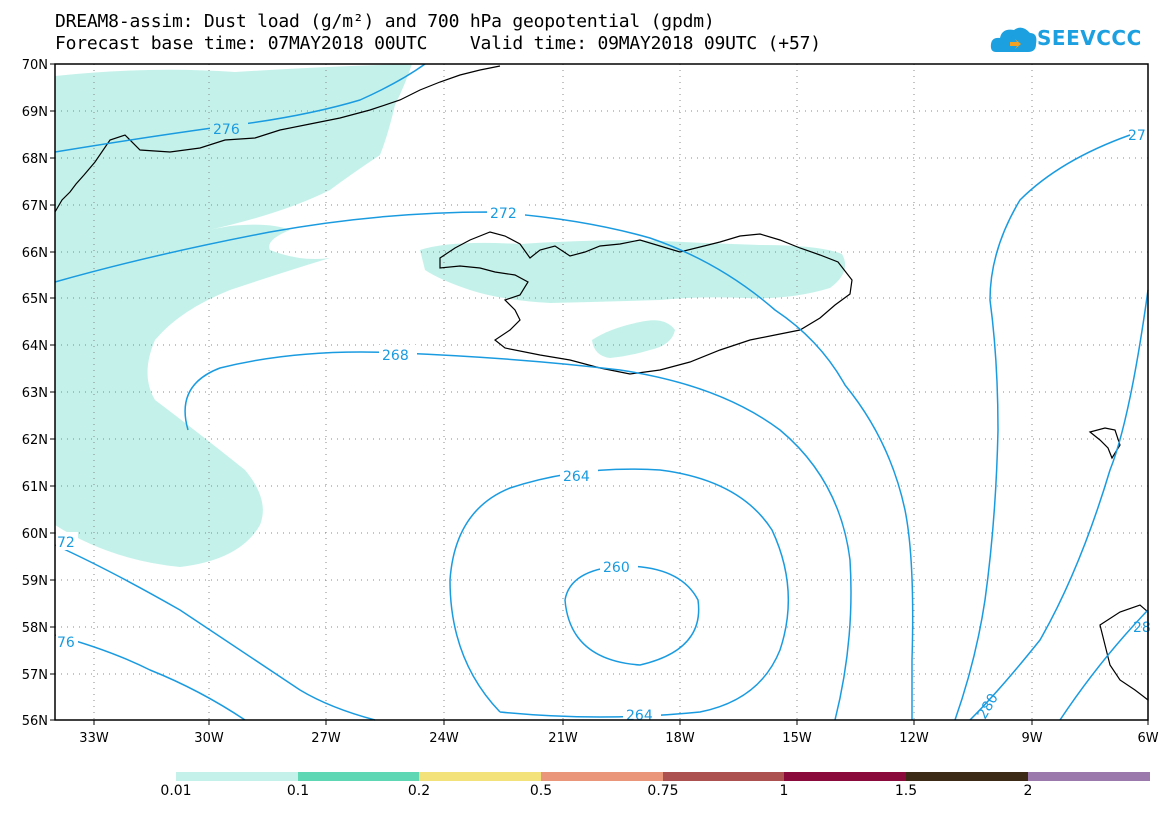  Describe the element at coordinates (66, 643) in the screenshot. I see `contour-label: 76` at that location.